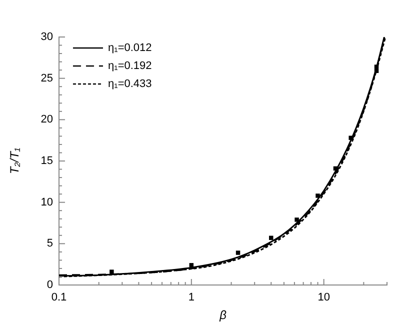 This screenshot has height=331, width=415. Describe the element at coordinates (46, 202) in the screenshot. I see `y-tick-label: 10` at that location.